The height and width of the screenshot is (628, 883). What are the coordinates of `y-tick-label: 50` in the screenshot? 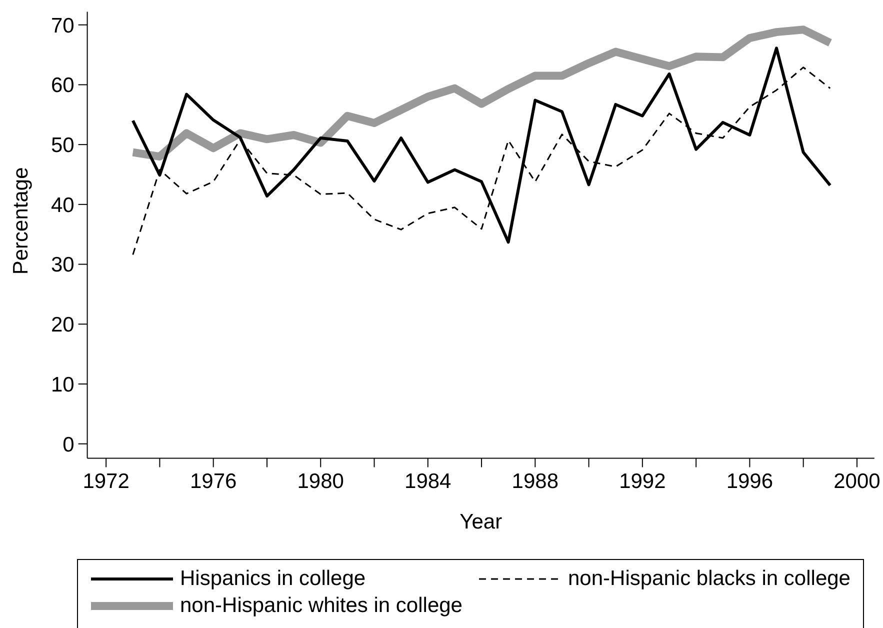 It's located at (62, 146).